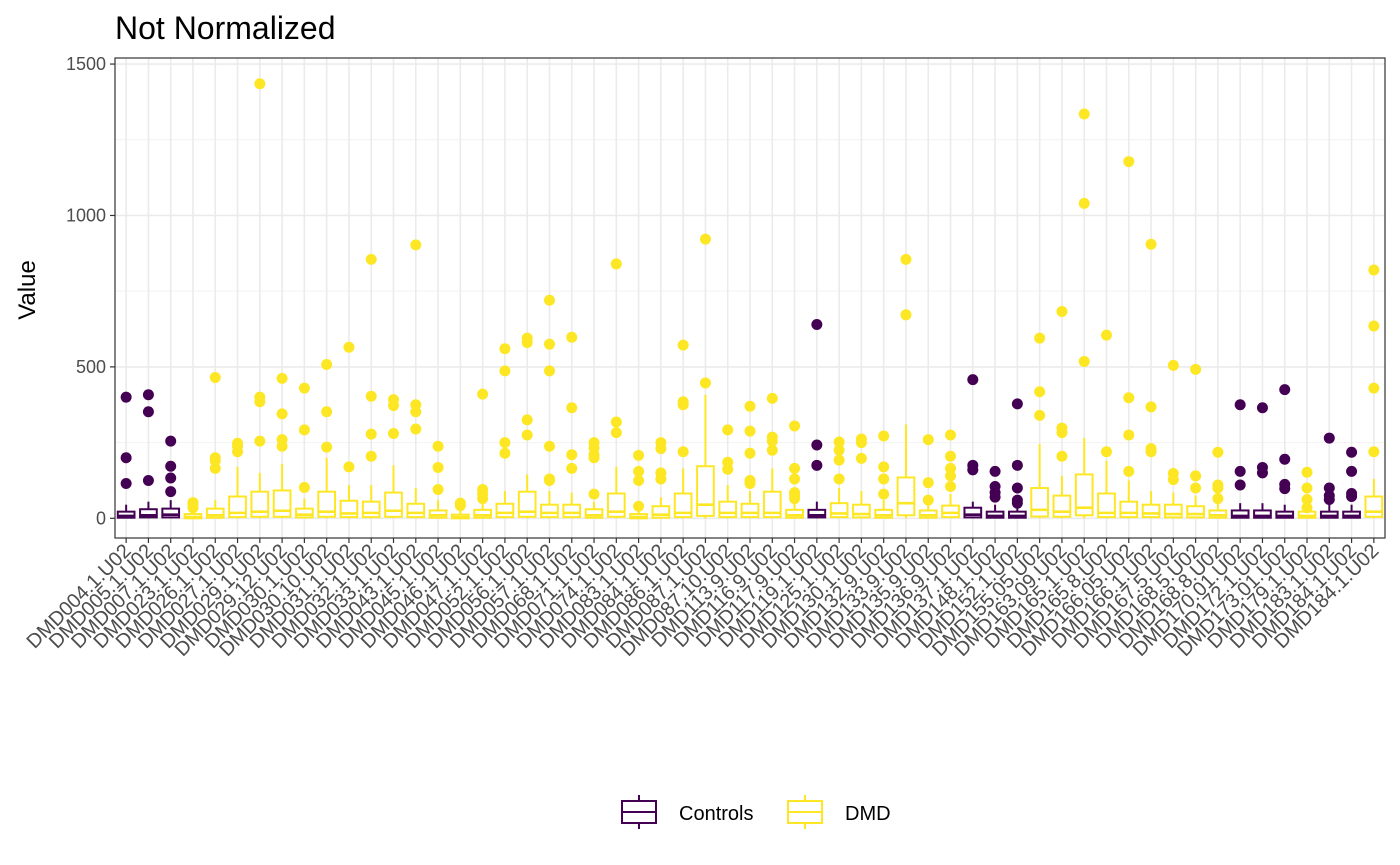 The height and width of the screenshot is (865, 1400). What do you see at coordinates (91, 367) in the screenshot?
I see `y-tick-label: 500` at bounding box center [91, 367].